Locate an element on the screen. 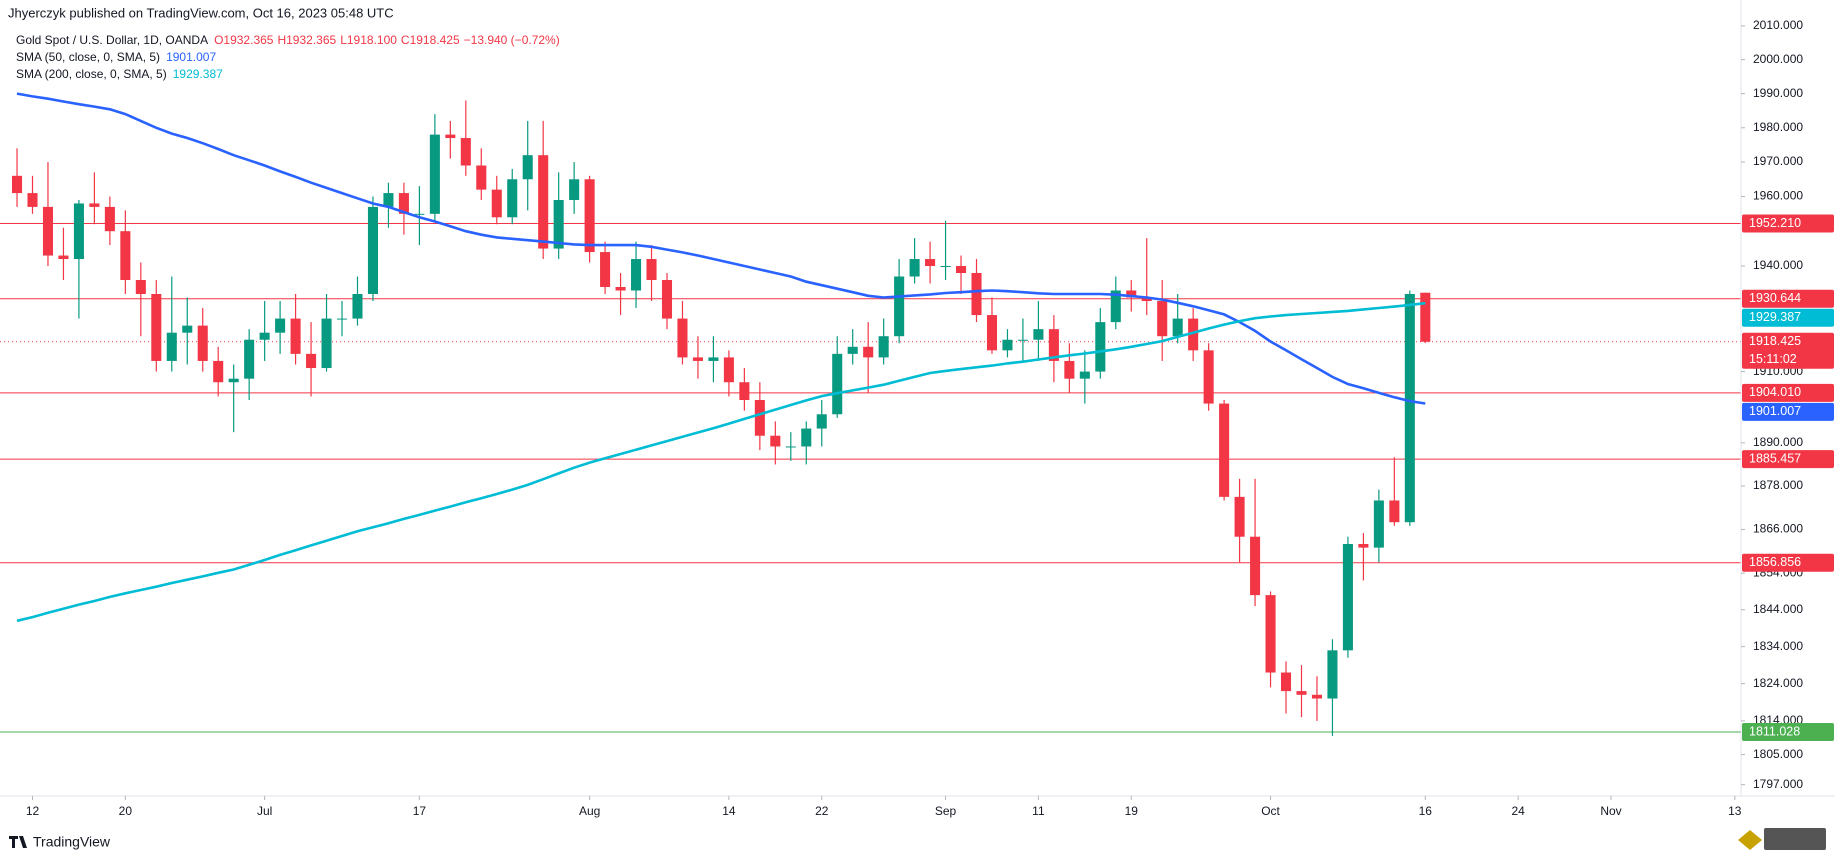 The image size is (1835, 860). x-tick-label: 19 is located at coordinates (1132, 811).